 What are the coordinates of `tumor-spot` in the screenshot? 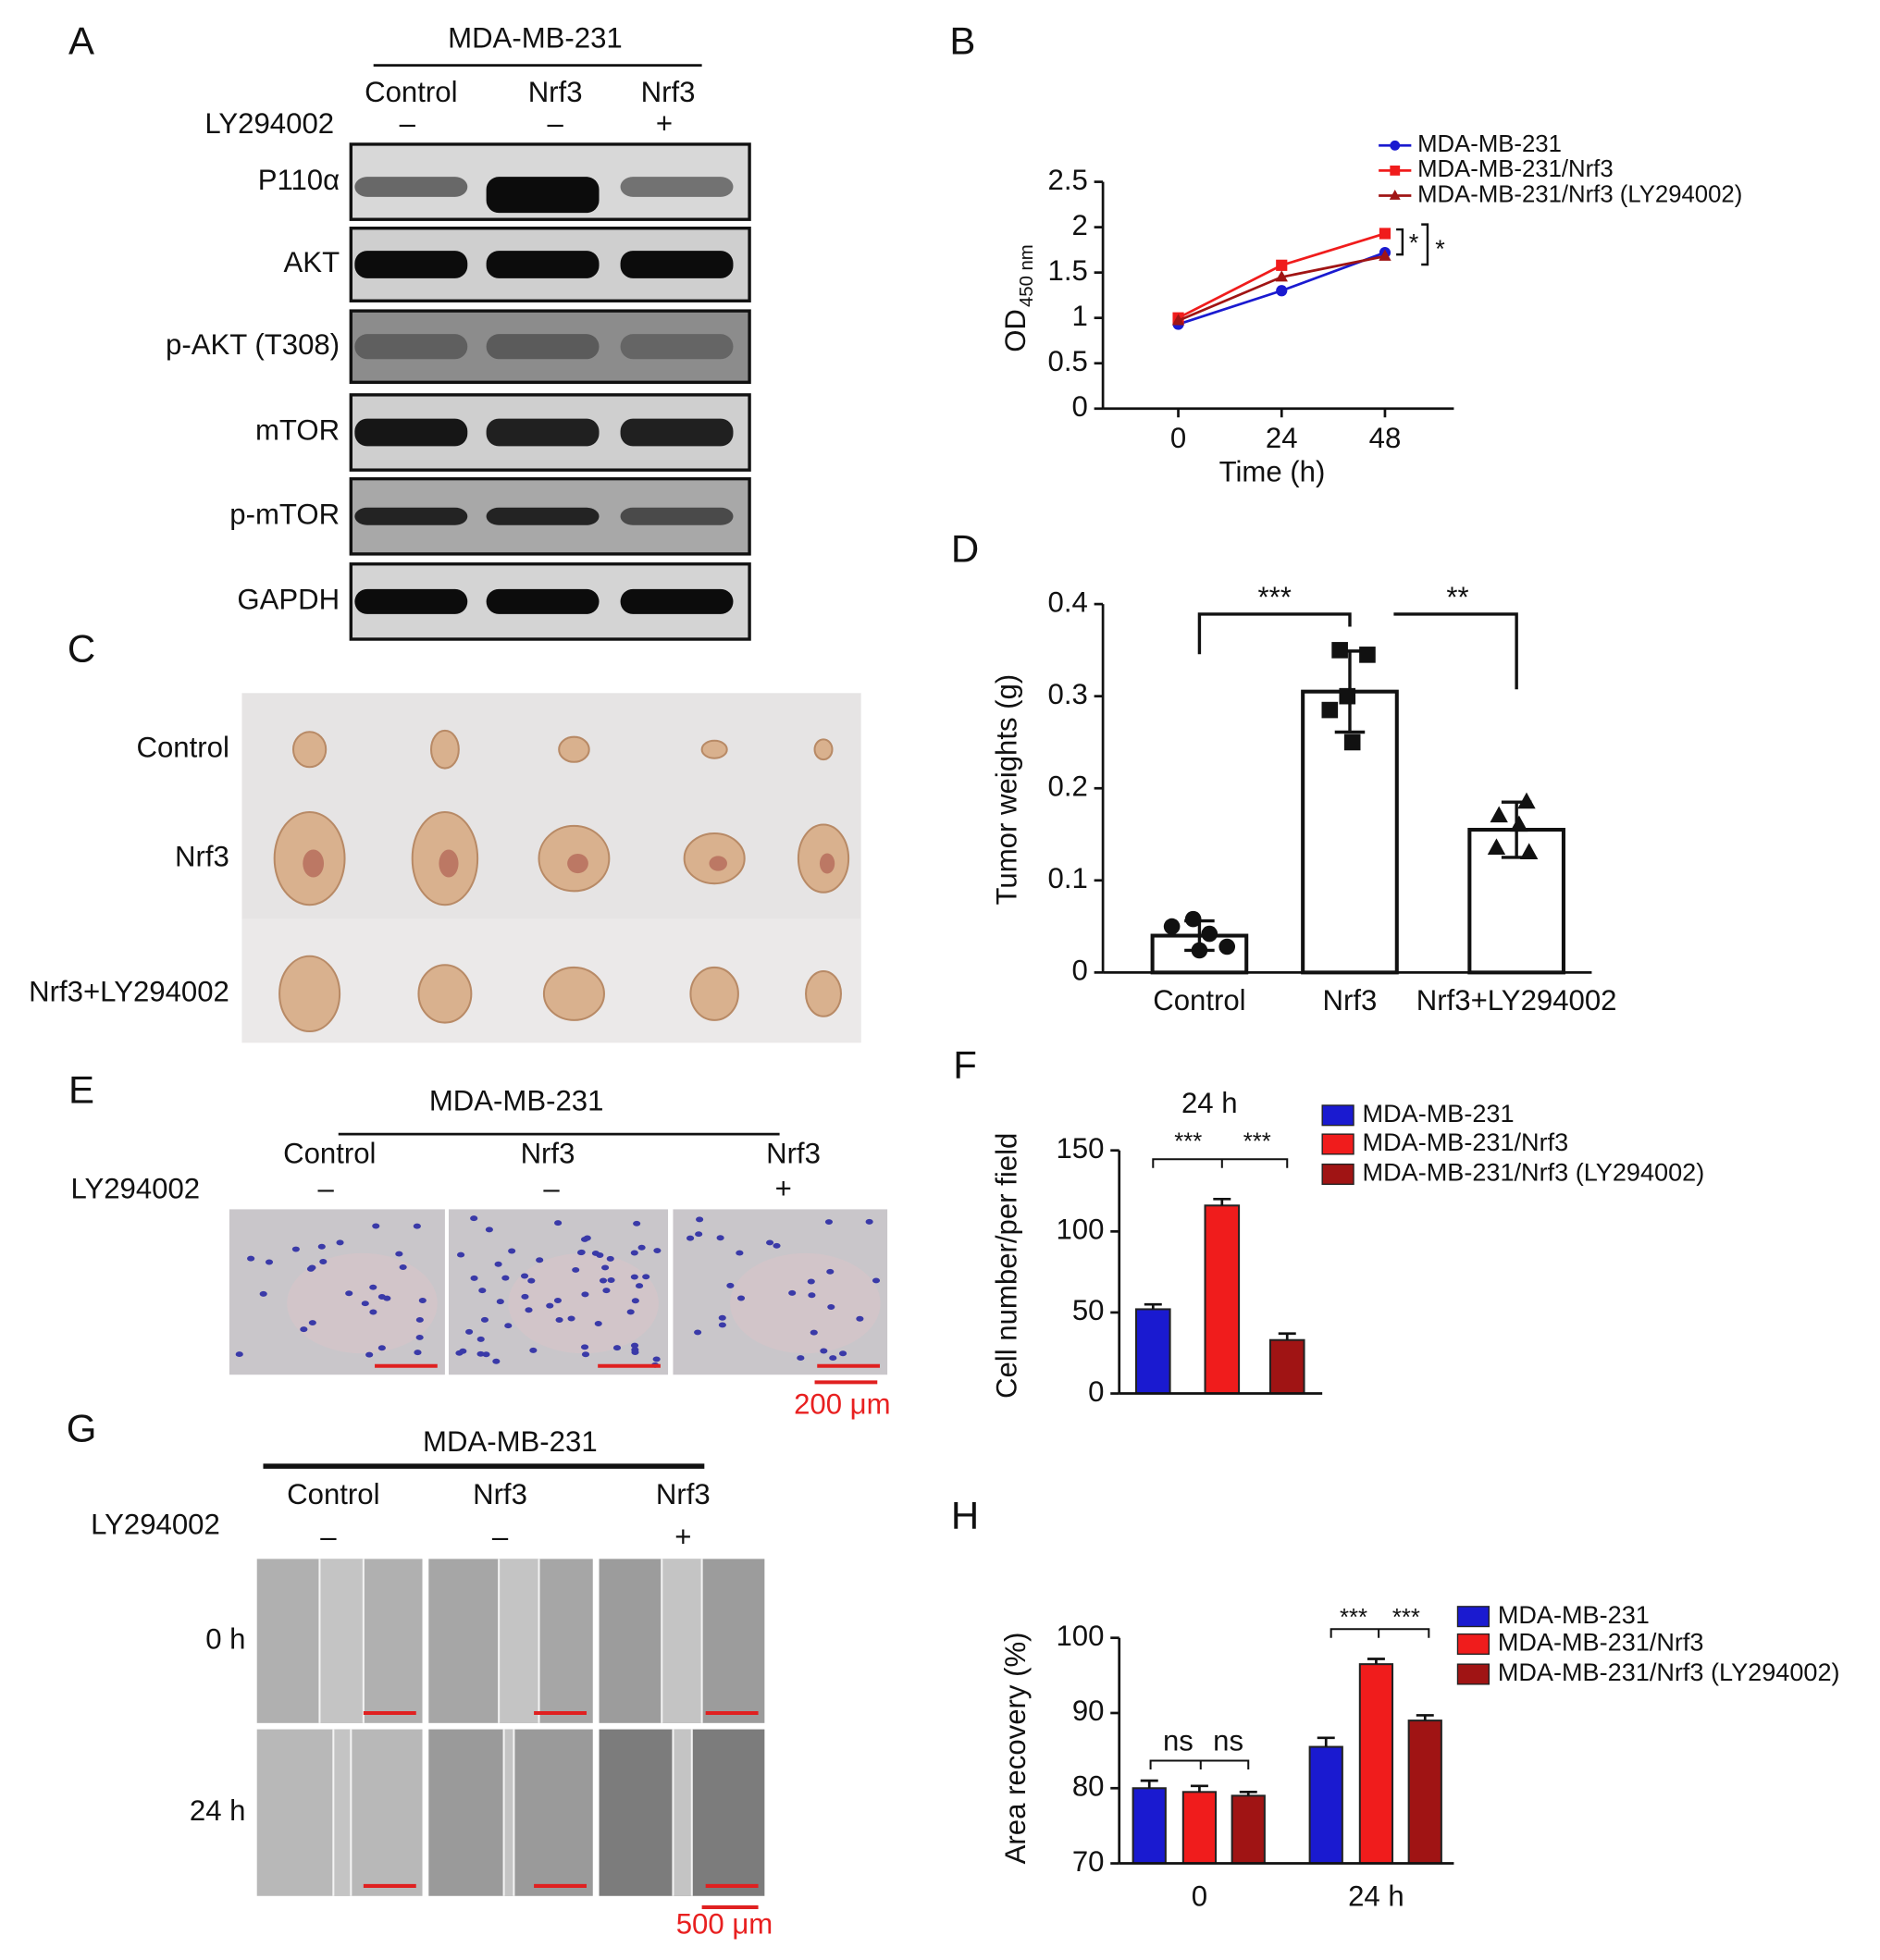 It's located at (449, 863).